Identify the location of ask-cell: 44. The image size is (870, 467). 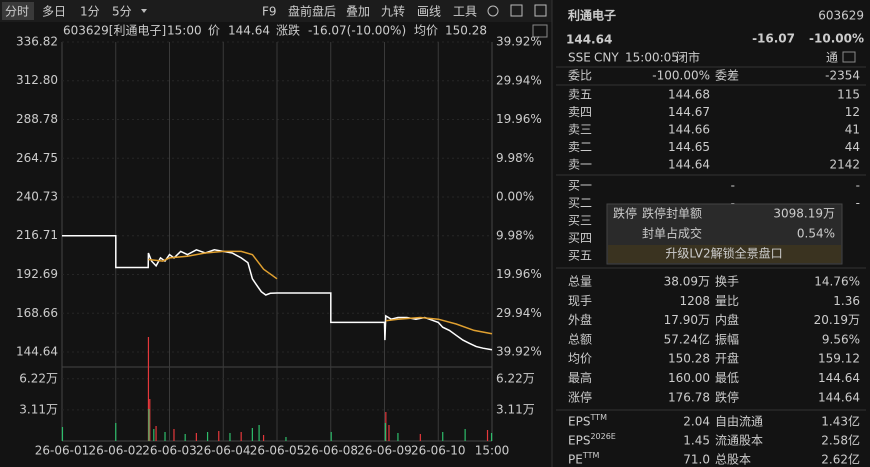
(852, 147).